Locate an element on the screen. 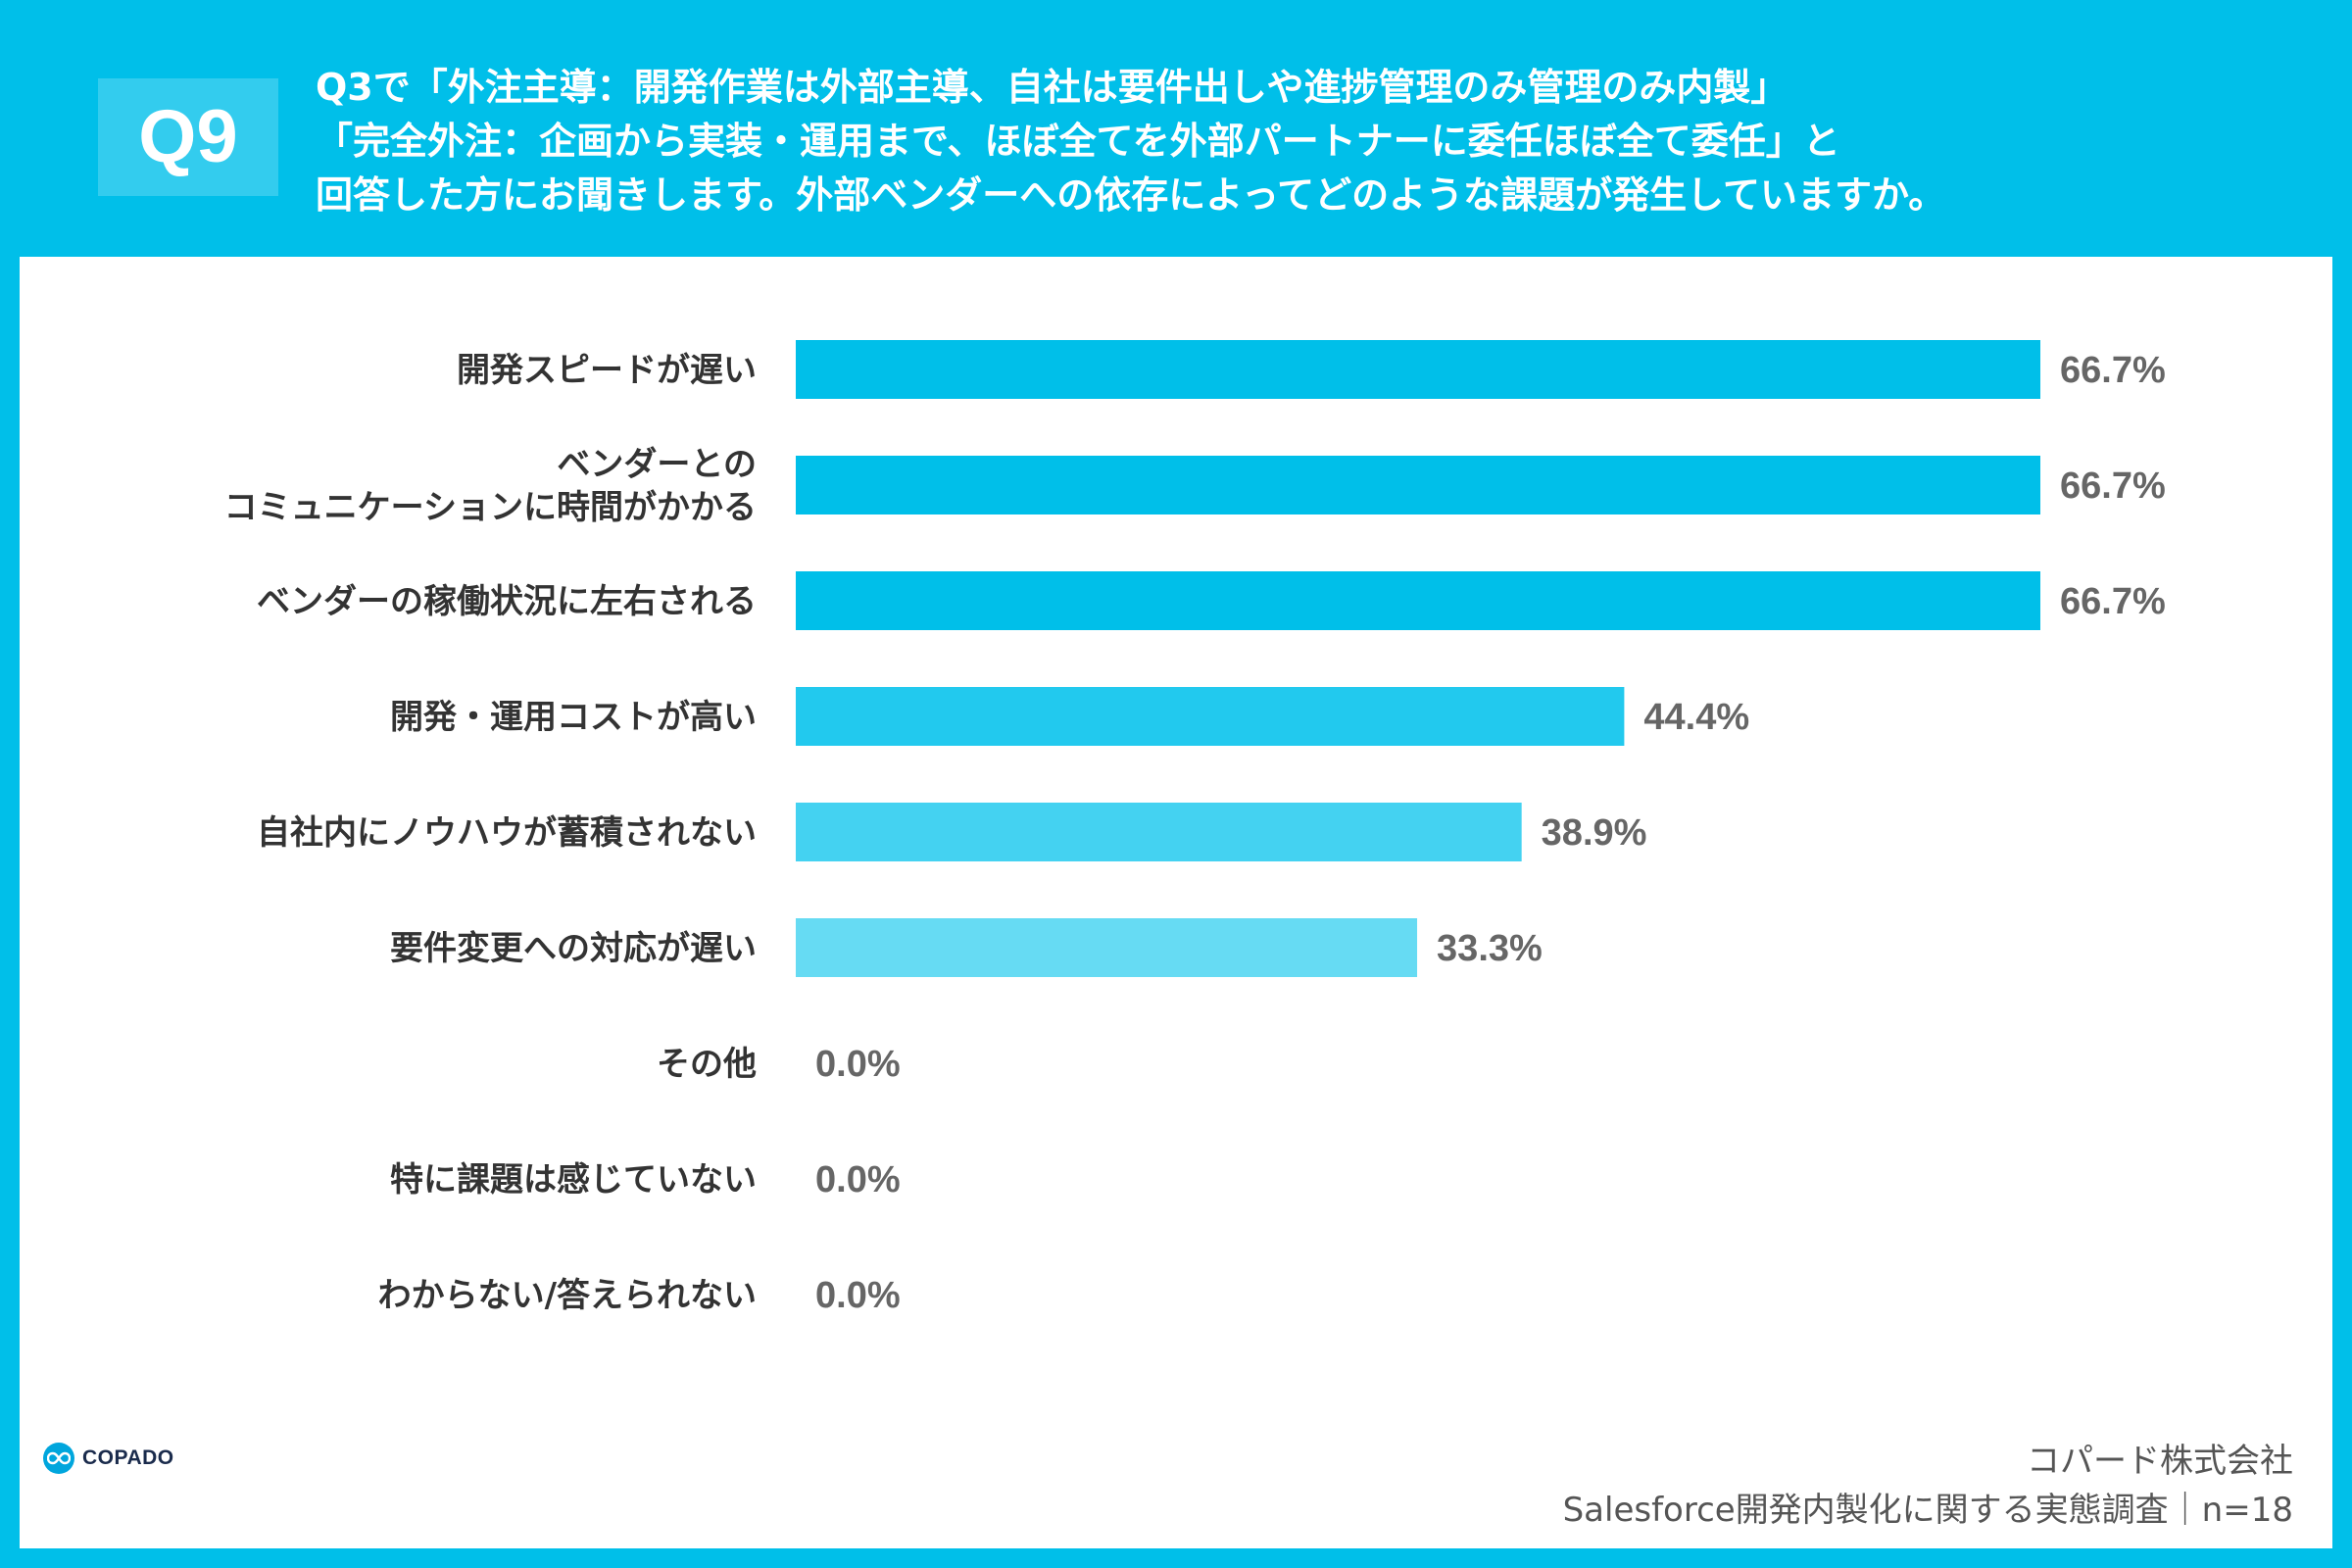  copado-logo: COPADO is located at coordinates (108, 1458).